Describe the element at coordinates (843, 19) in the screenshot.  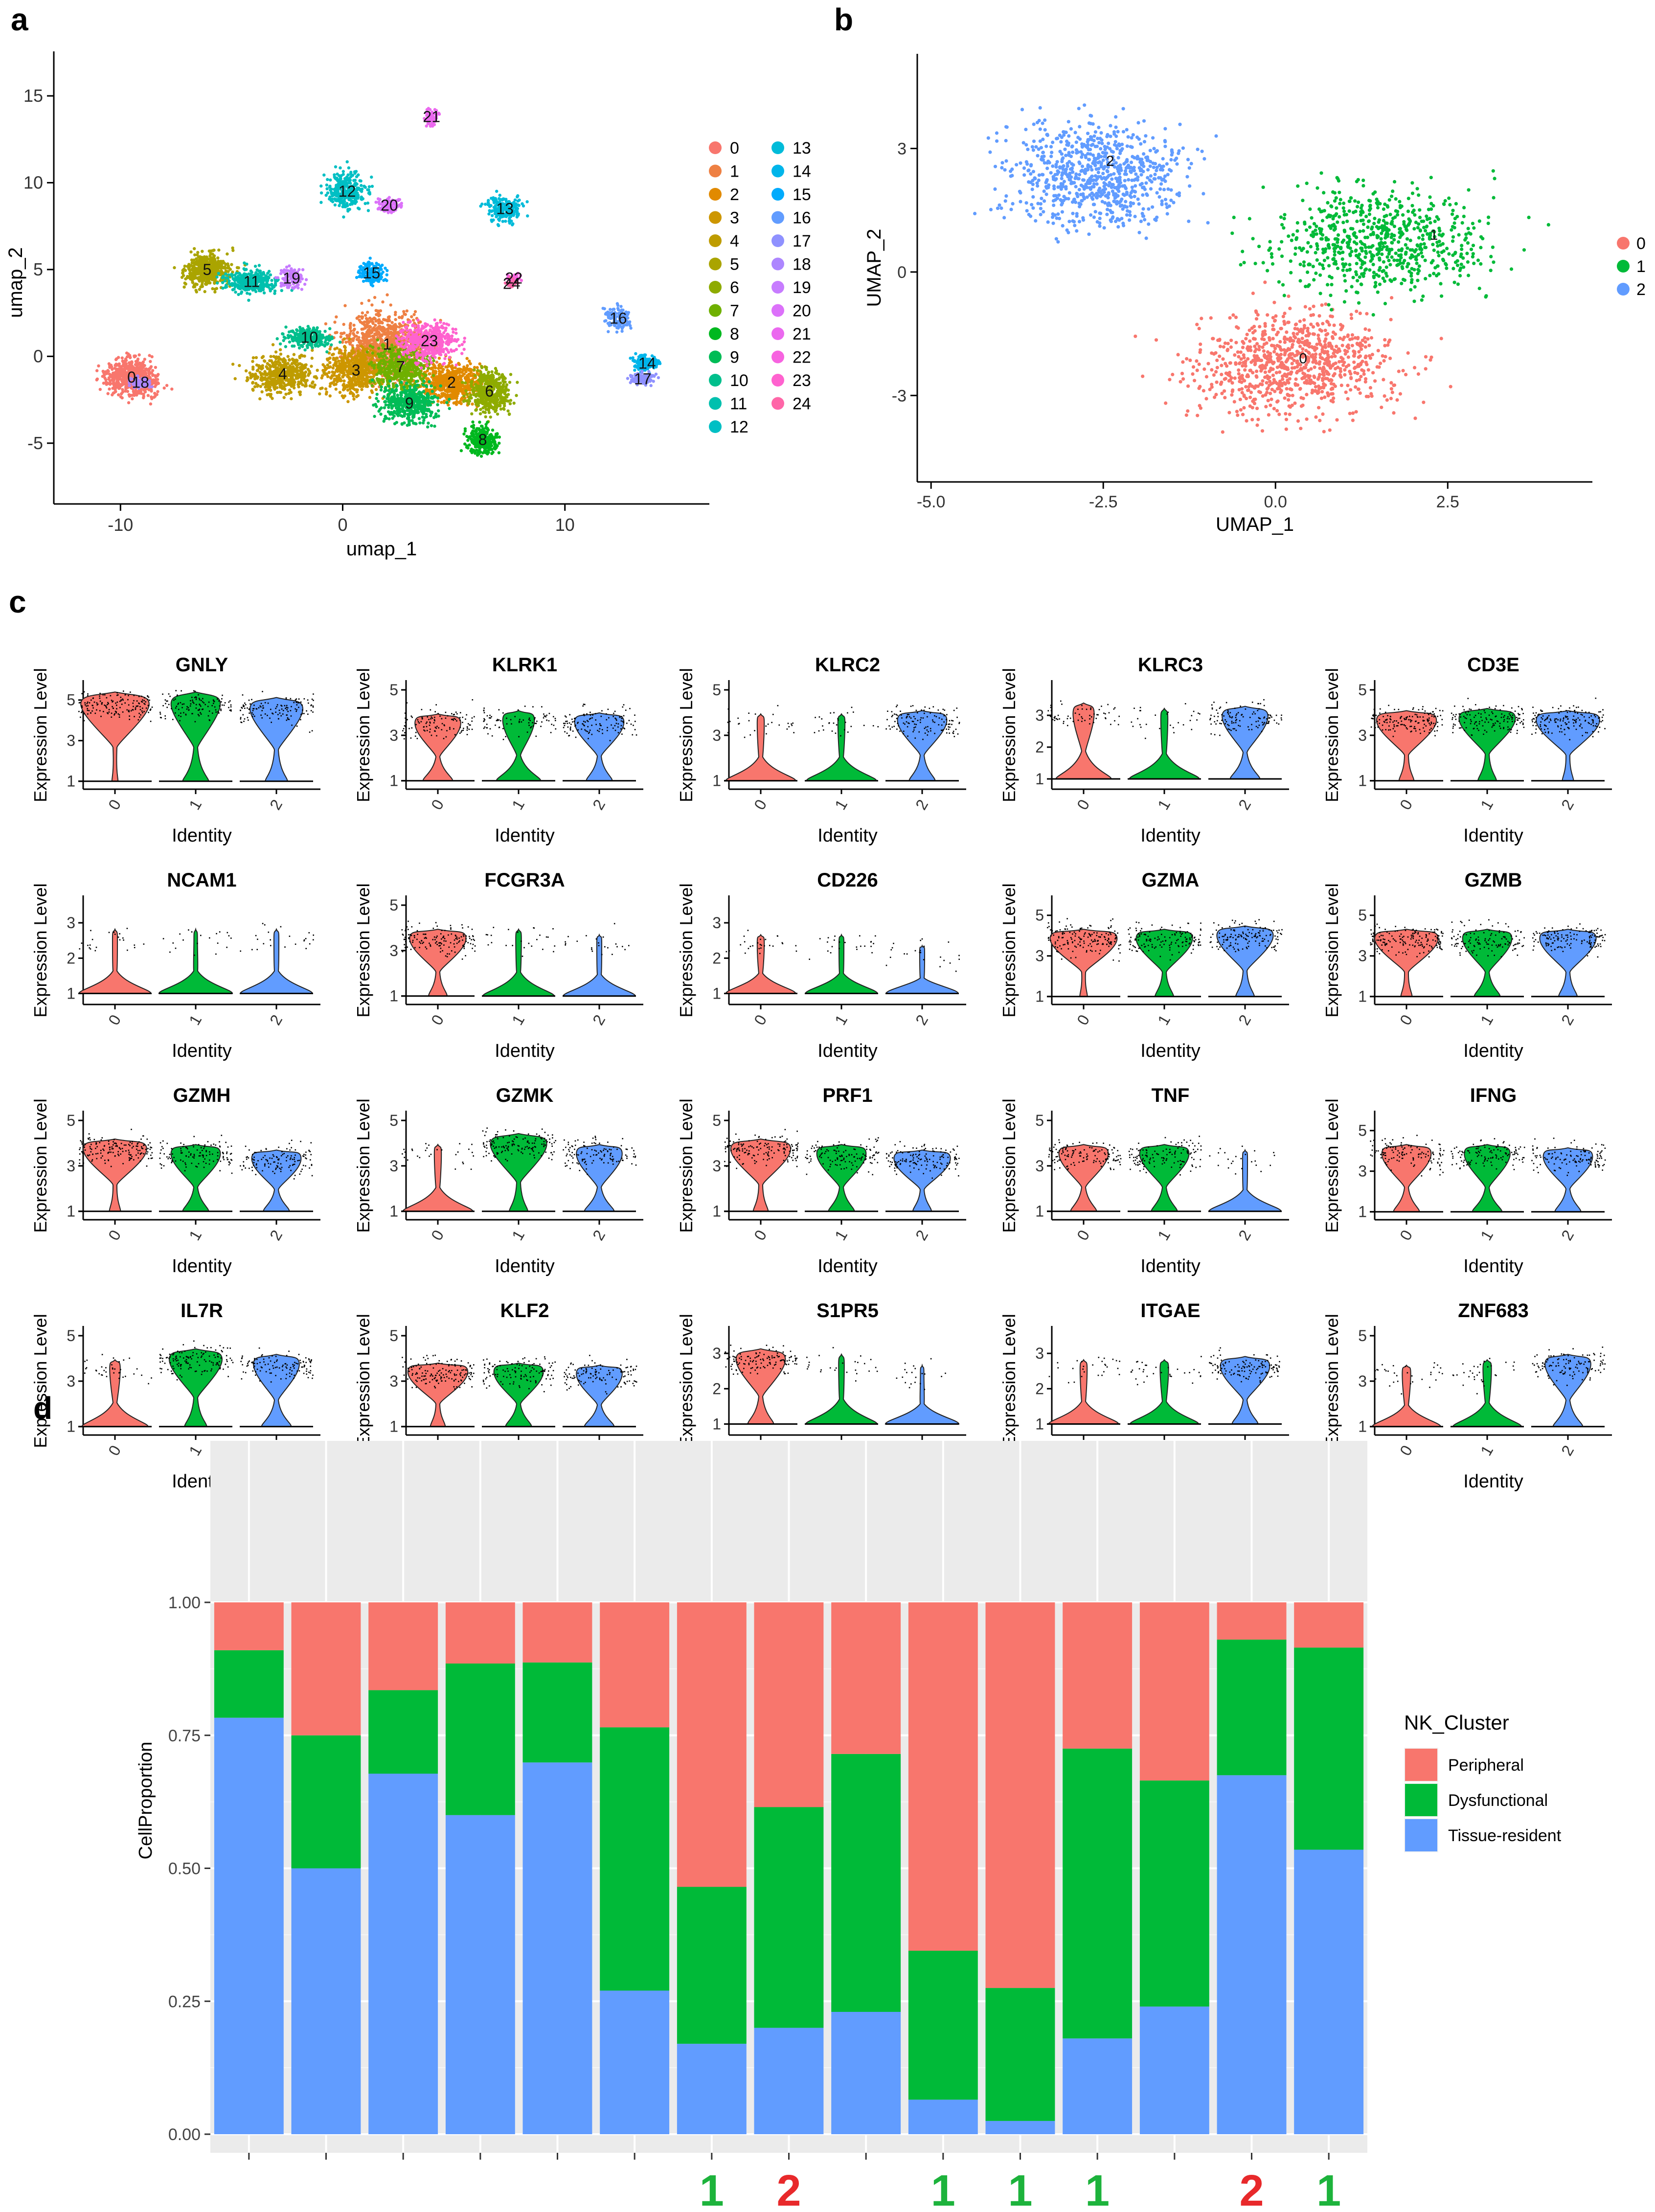
I see `panel-label-b: b` at that location.